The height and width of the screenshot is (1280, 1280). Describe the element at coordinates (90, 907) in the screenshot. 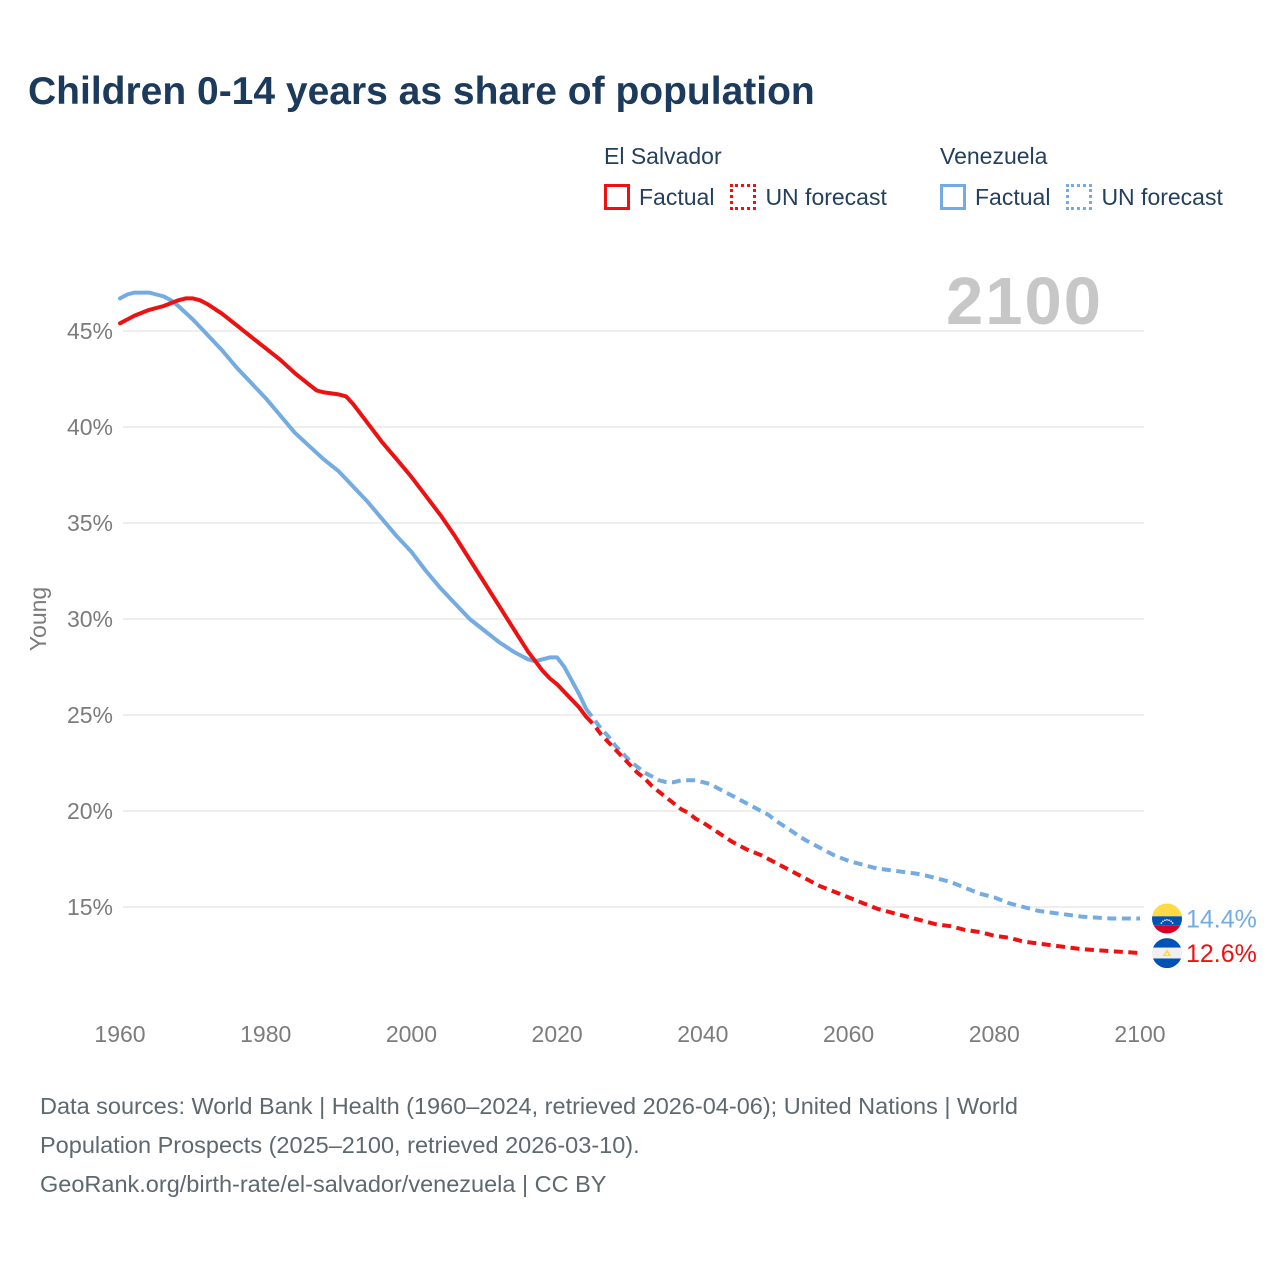

I see `y-tick-label: 15%` at that location.